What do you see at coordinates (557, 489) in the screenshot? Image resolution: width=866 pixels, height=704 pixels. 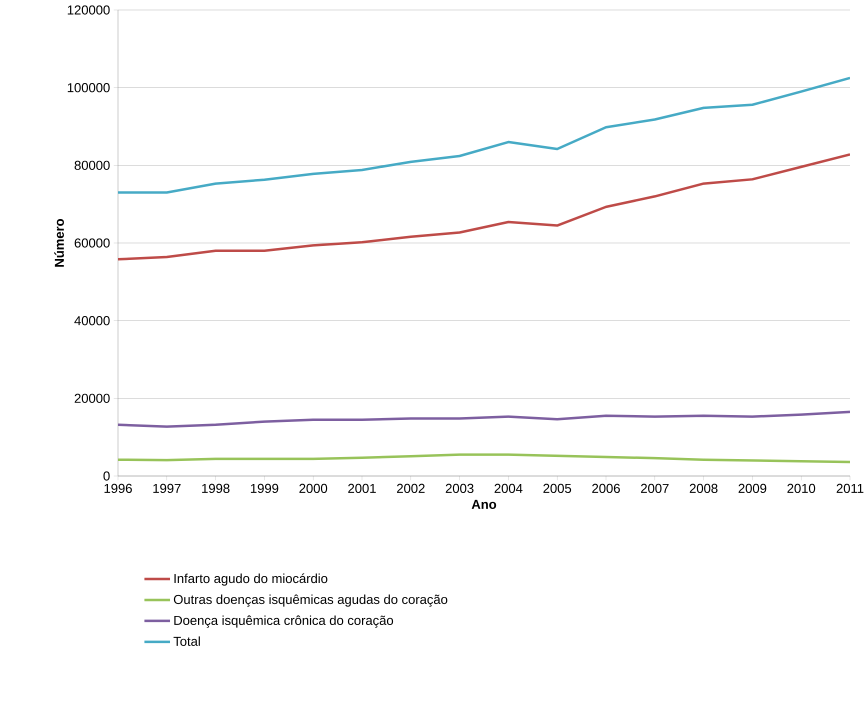 I see `x-tick-label: 2005` at bounding box center [557, 489].